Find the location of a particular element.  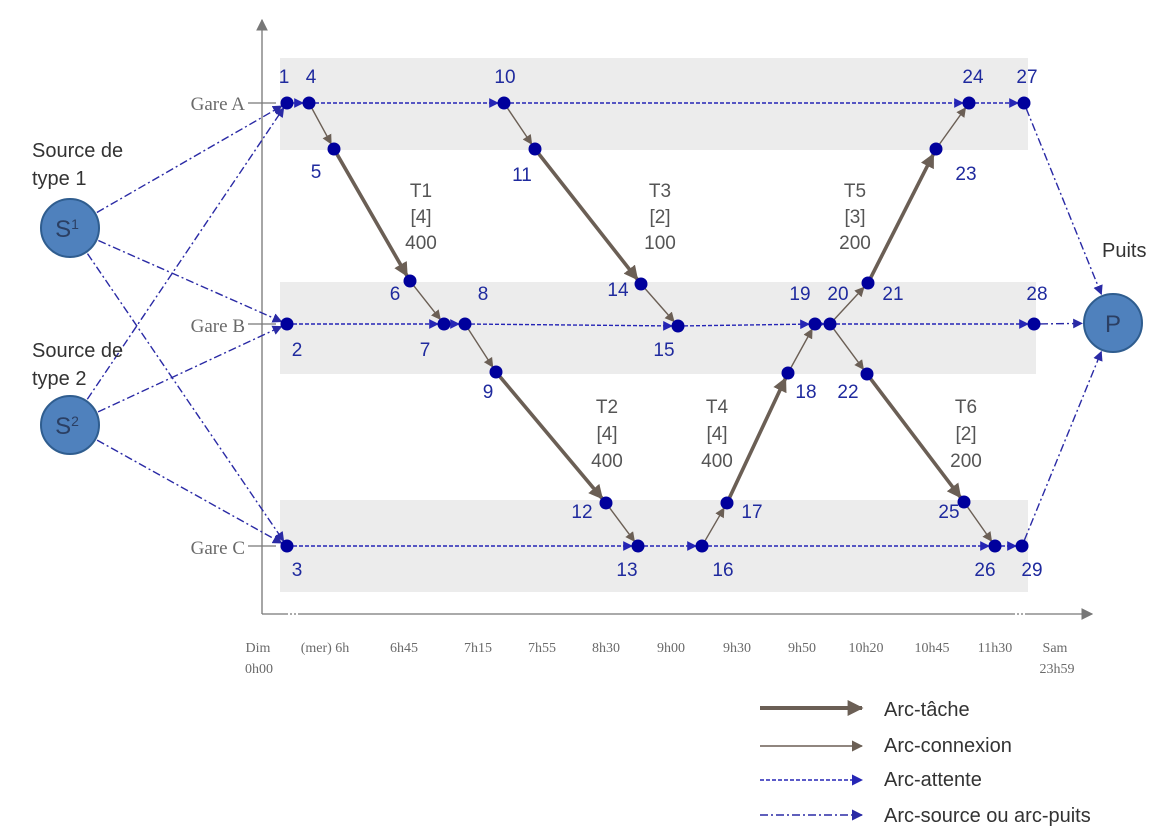

time-tick-5: 8h30 is located at coordinates (606, 648).